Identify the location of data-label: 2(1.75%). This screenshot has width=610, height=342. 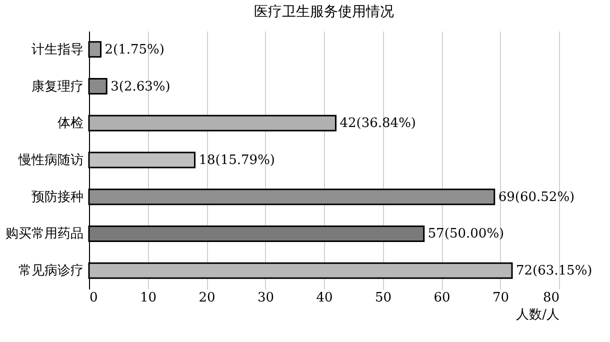
(134, 50).